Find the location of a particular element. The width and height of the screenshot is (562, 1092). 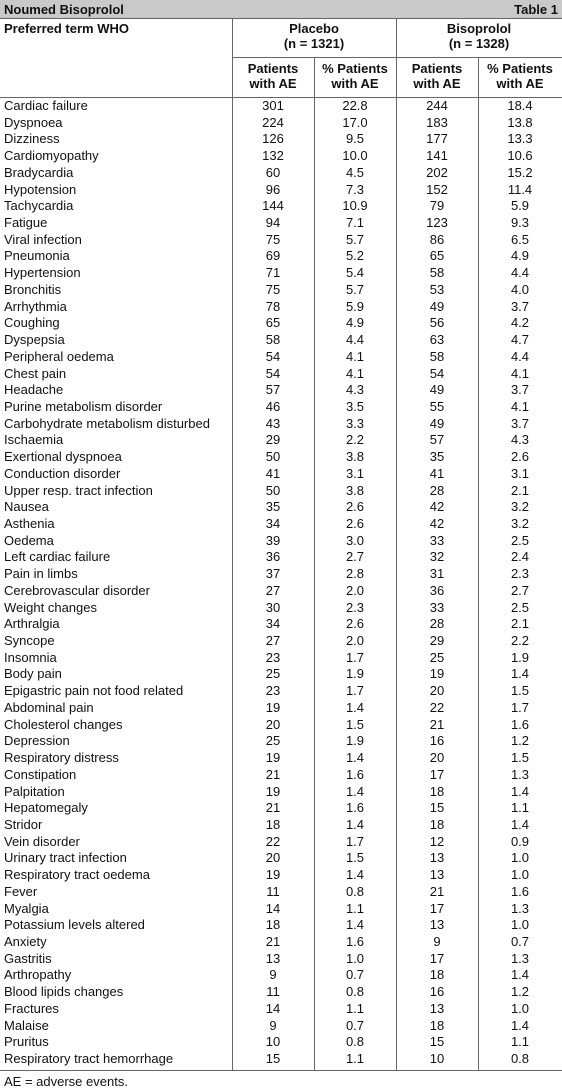

cell-value: 301 is located at coordinates (273, 105).